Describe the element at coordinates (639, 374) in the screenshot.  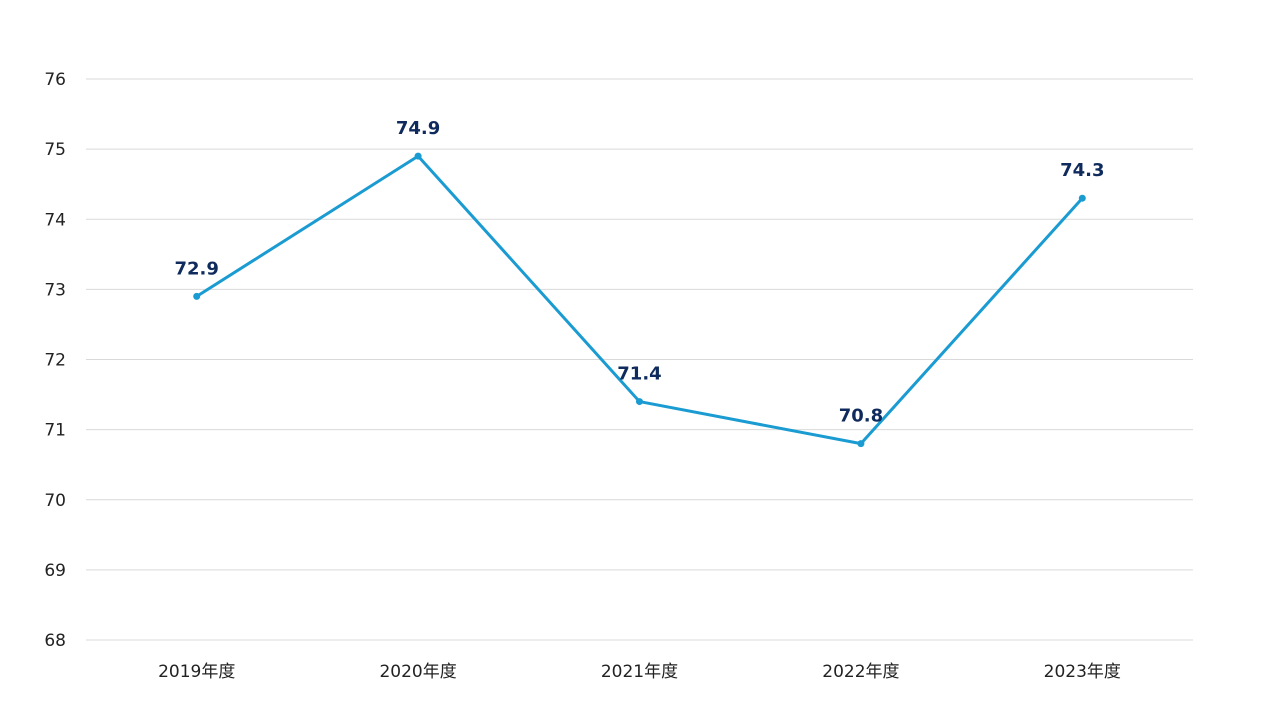
I see `data-label: 71.4` at that location.